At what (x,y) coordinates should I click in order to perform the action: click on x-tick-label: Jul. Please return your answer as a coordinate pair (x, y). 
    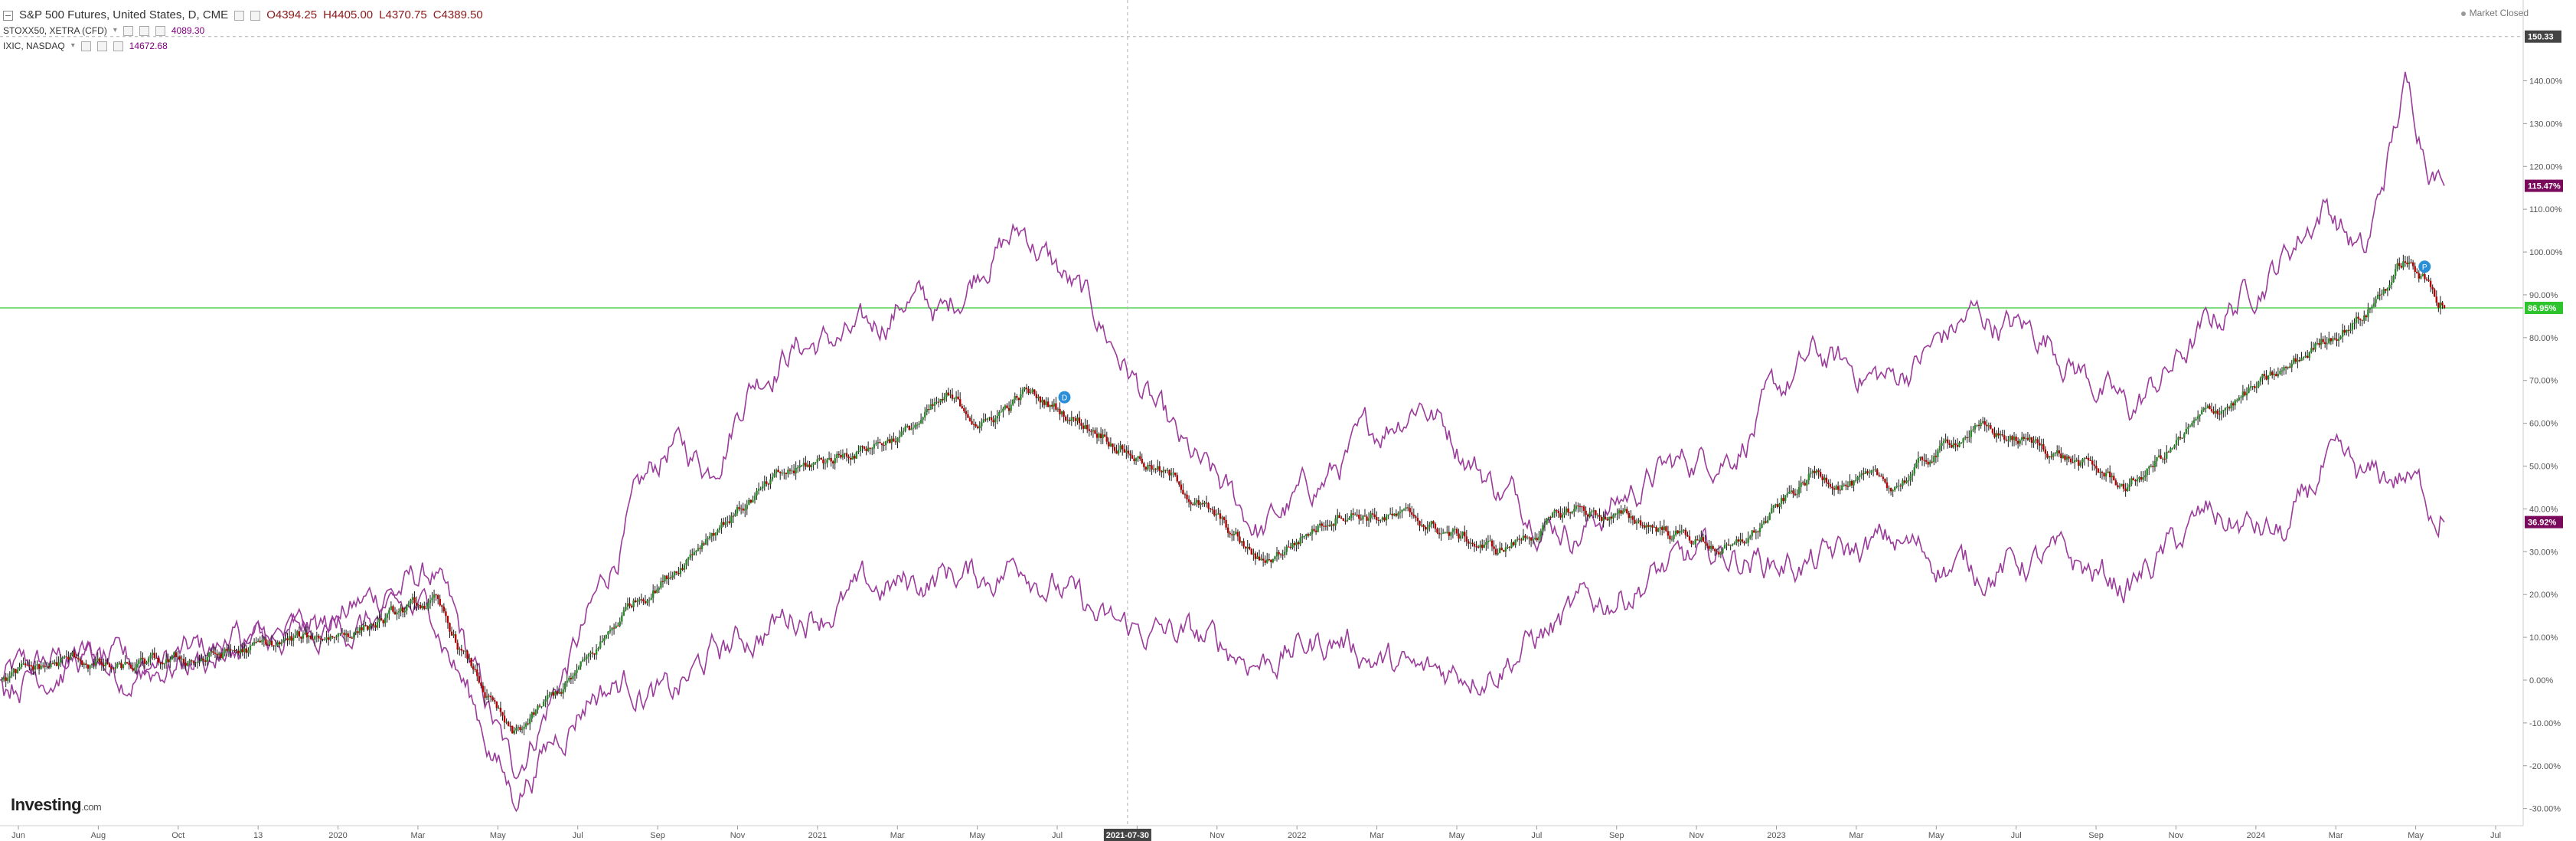
    Looking at the image, I should click on (2016, 835).